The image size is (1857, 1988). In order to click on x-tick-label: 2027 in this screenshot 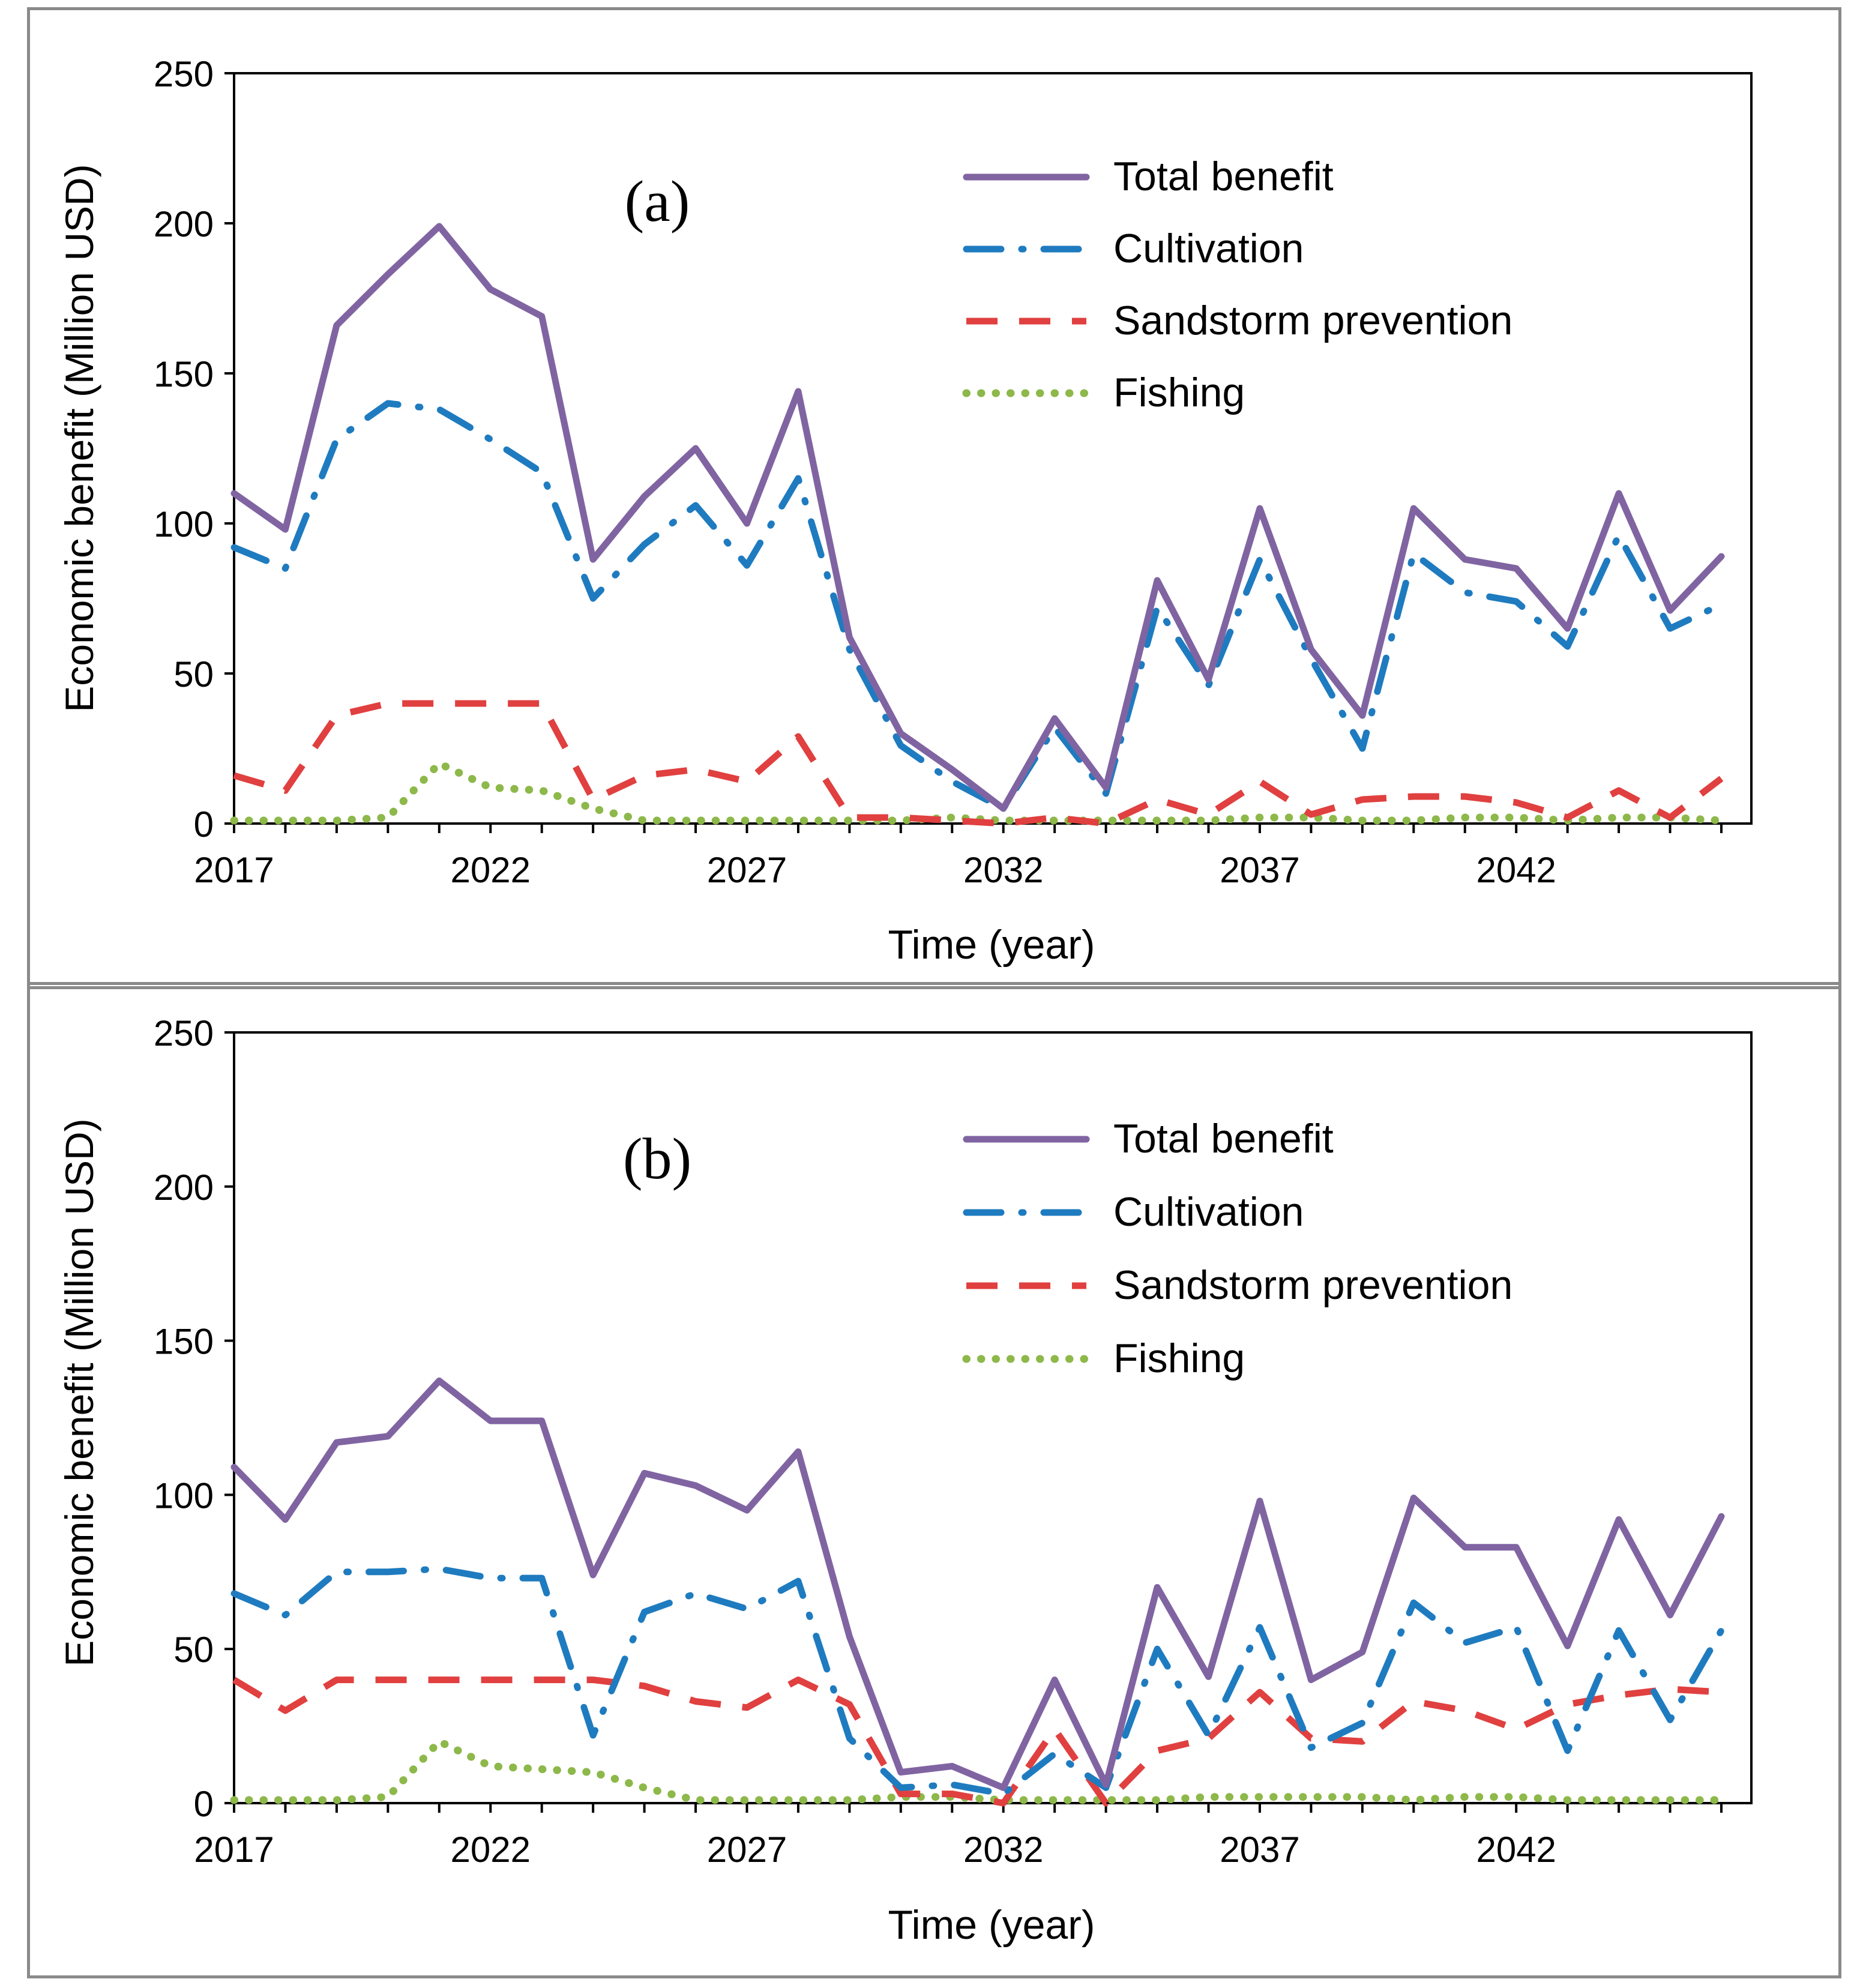, I will do `click(747, 870)`.